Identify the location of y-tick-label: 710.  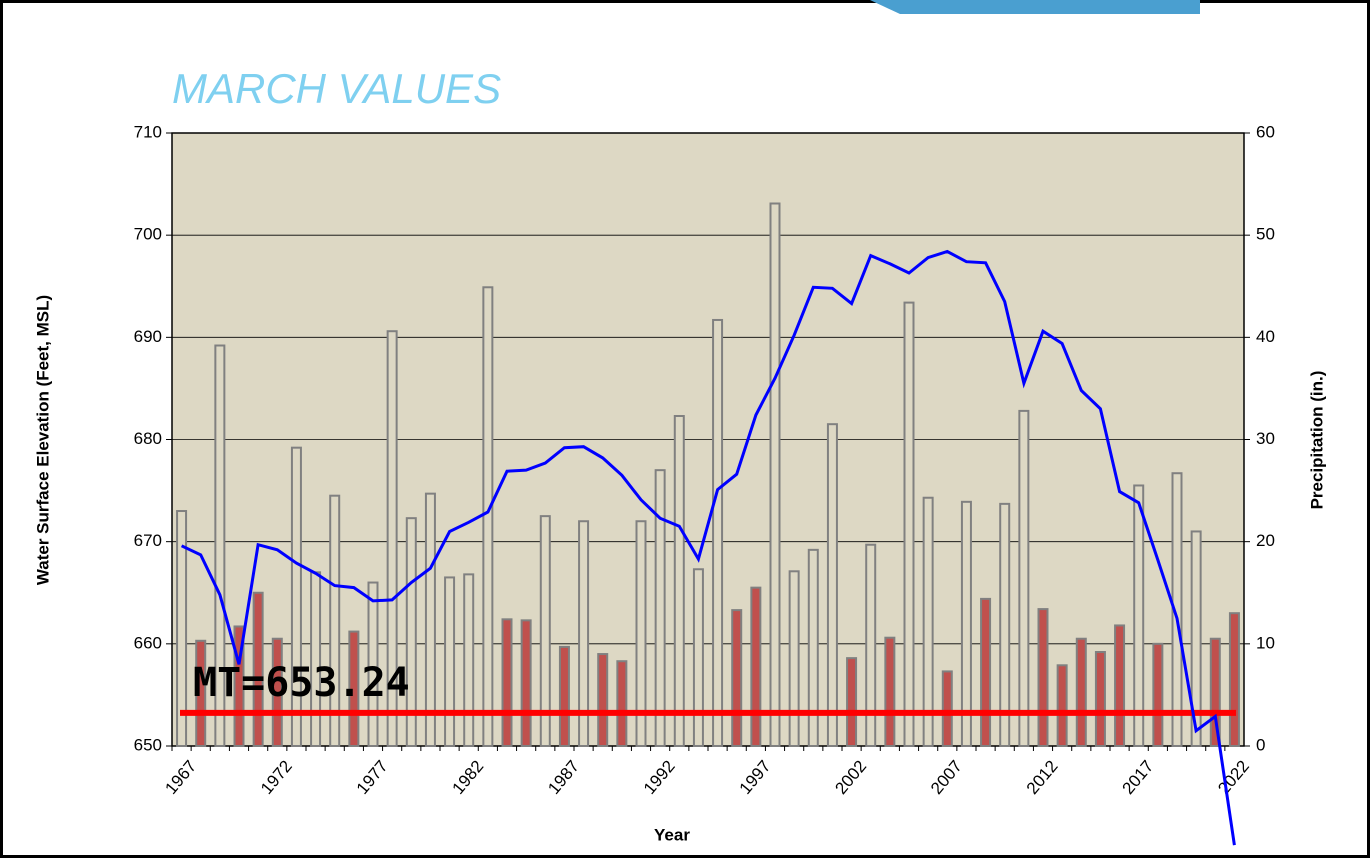
(148, 131).